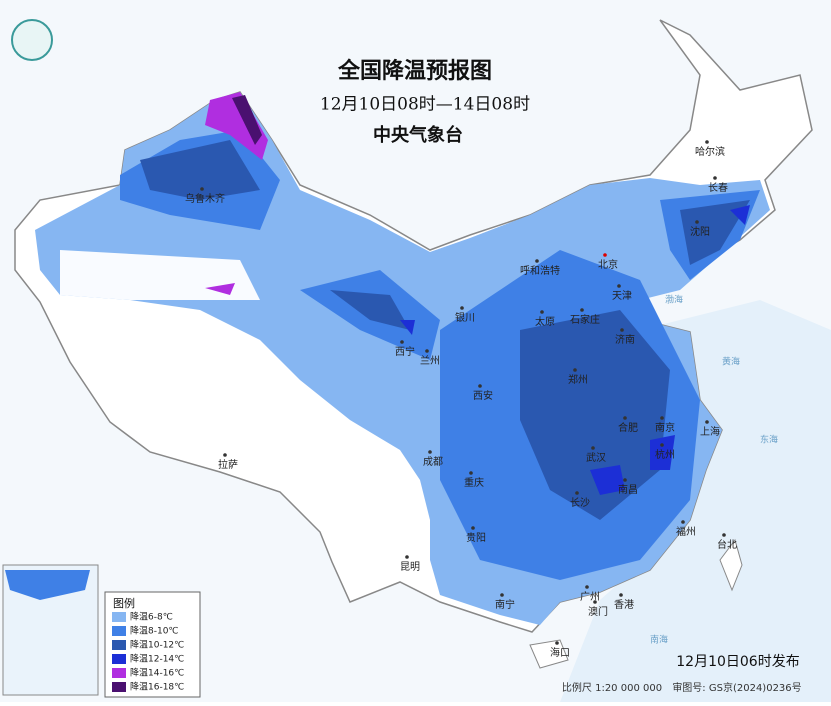 This screenshot has width=831, height=706. What do you see at coordinates (157, 687) in the screenshot?
I see `legend-label: 降温16-18℃` at bounding box center [157, 687].